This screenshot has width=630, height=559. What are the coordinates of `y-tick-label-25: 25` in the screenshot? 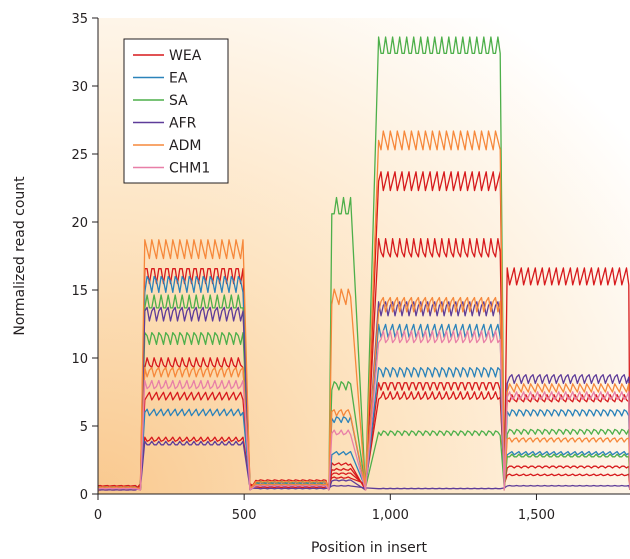 It's located at (79, 155).